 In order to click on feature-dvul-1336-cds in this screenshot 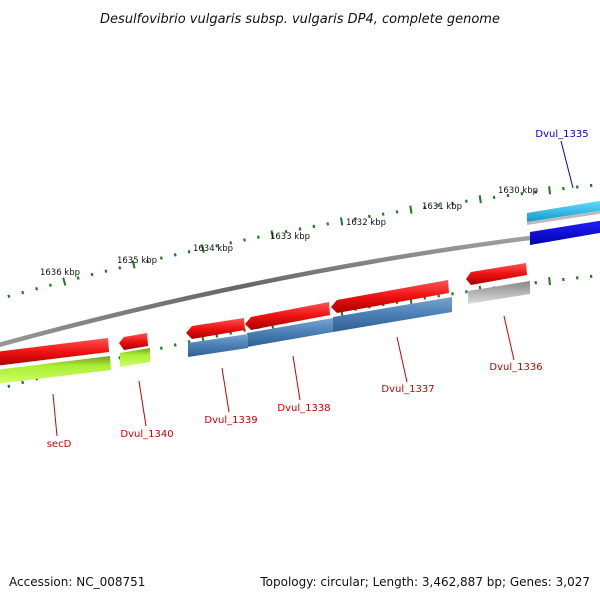, I will do `click(496, 274)`.